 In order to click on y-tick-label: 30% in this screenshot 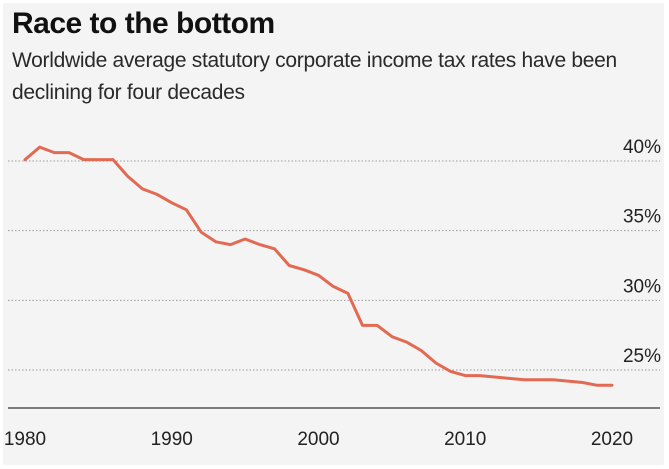, I will do `click(642, 286)`.